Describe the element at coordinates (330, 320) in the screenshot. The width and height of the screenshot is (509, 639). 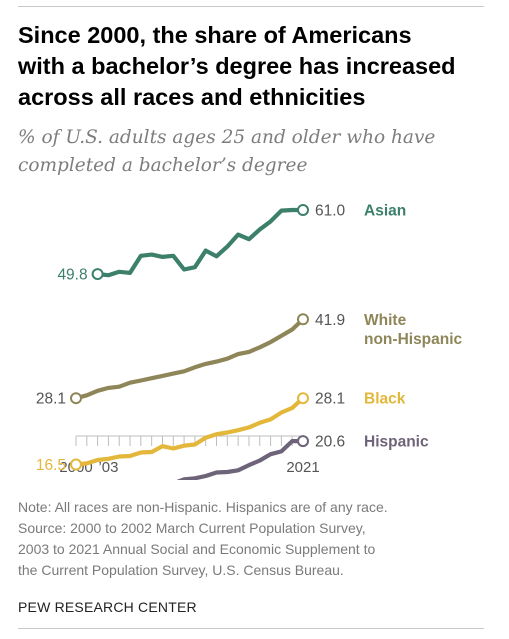
I see `series-end-value: 41.9` at that location.